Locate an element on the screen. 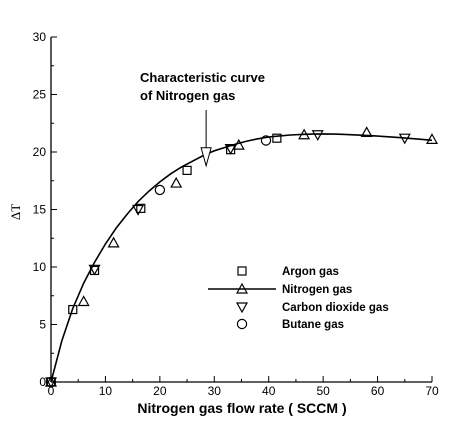 This screenshot has width=474, height=422. y-tick-label: 15 is located at coordinates (40, 210).